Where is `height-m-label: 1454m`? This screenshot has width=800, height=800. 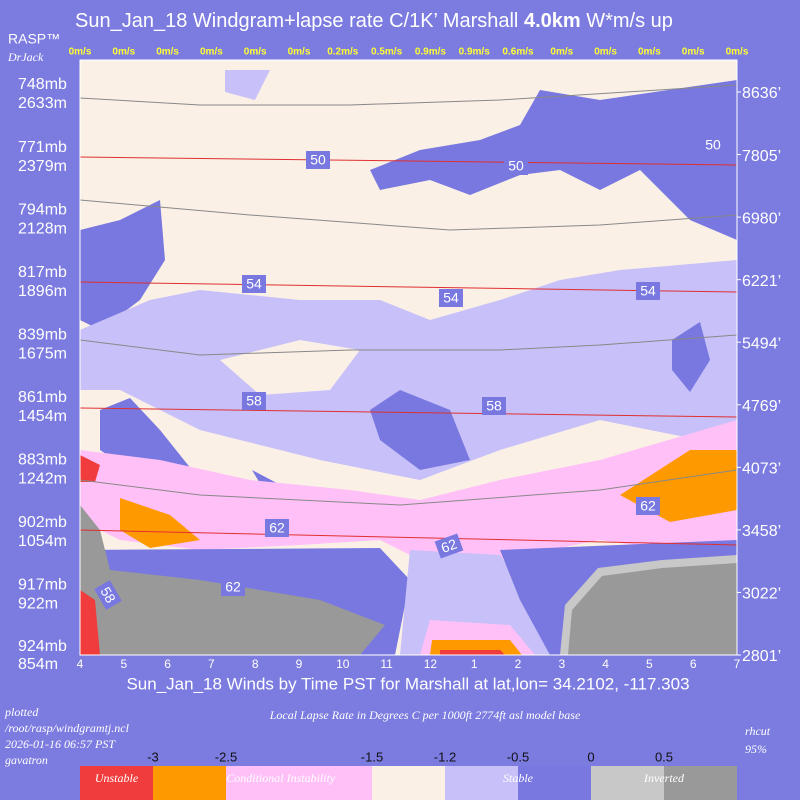
height-m-label: 1454m is located at coordinates (42, 416).